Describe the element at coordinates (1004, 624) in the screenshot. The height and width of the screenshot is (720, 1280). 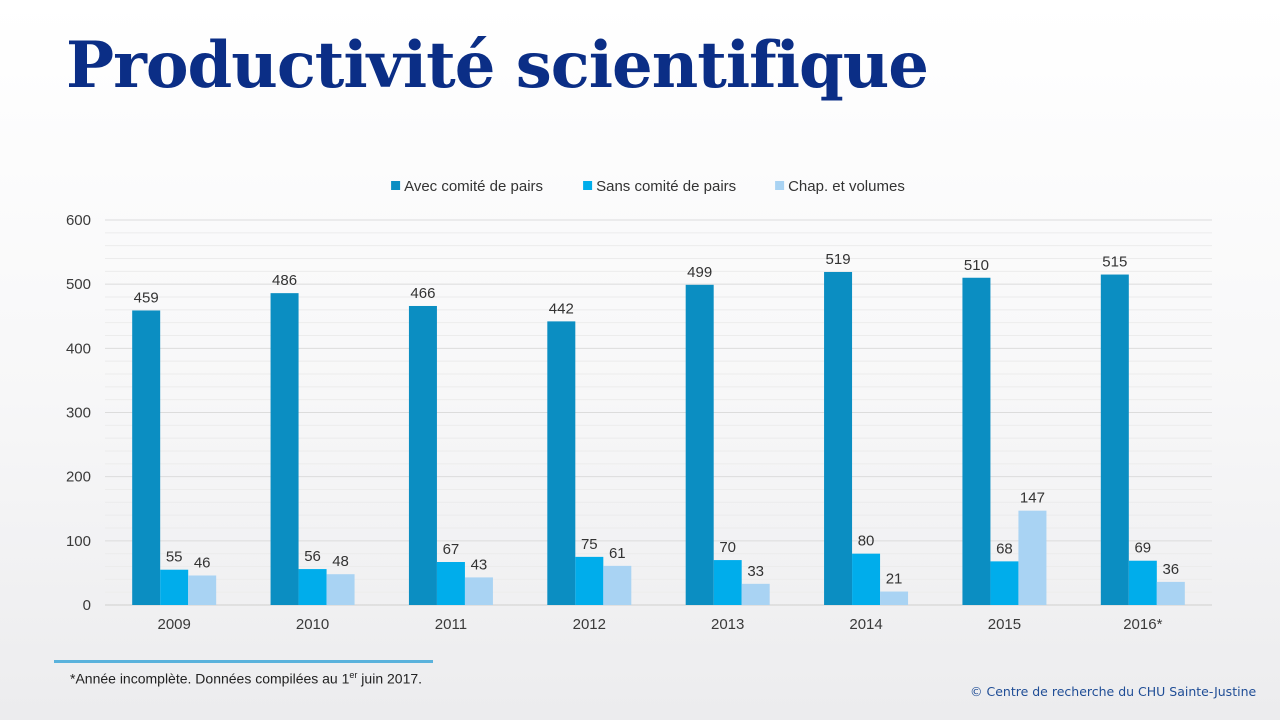
I see `x-tick-label: 2015` at that location.